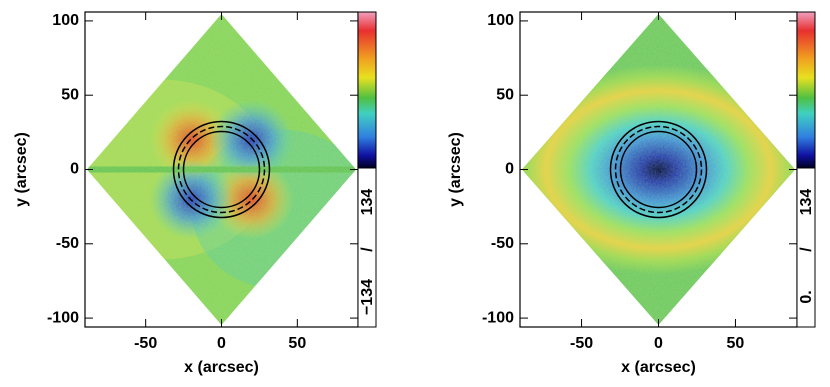 The width and height of the screenshot is (830, 387). What do you see at coordinates (367, 297) in the screenshot?
I see `colorbar-tick-label: −134` at bounding box center [367, 297].